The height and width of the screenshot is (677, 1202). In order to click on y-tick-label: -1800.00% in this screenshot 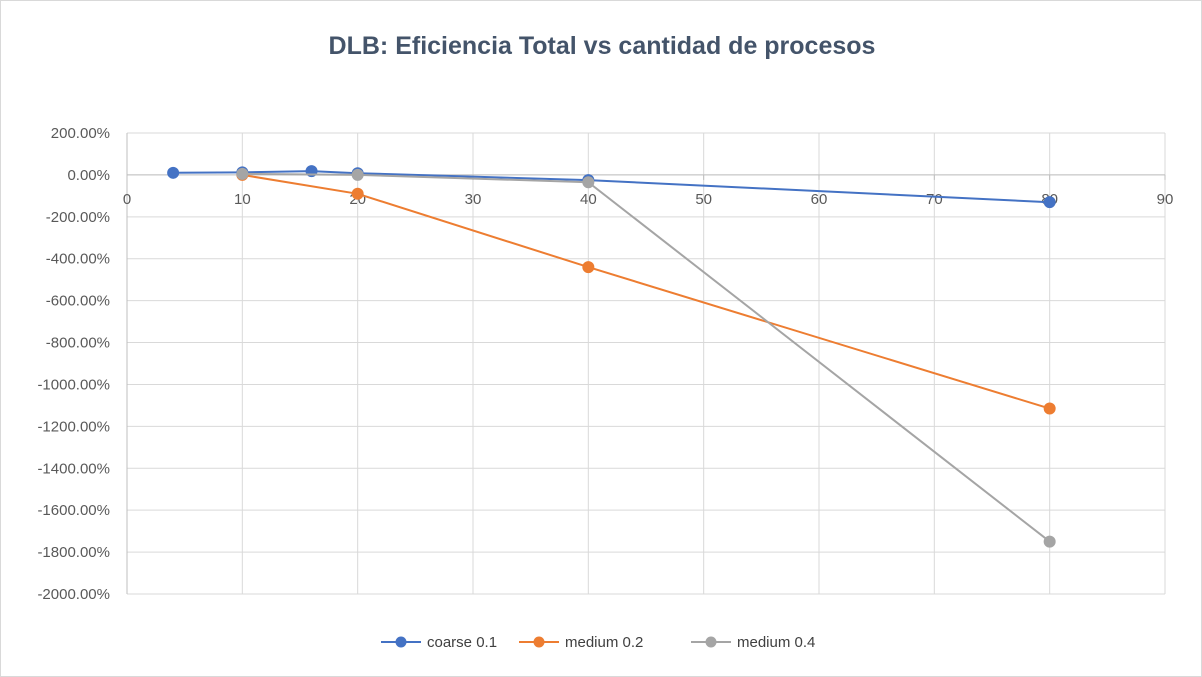, I will do `click(73, 552)`.